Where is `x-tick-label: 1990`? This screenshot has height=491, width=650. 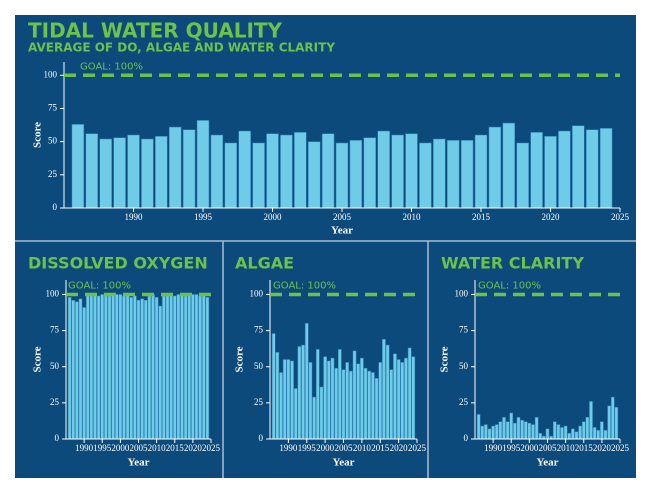
x-tick-label: 1990 is located at coordinates (84, 448).